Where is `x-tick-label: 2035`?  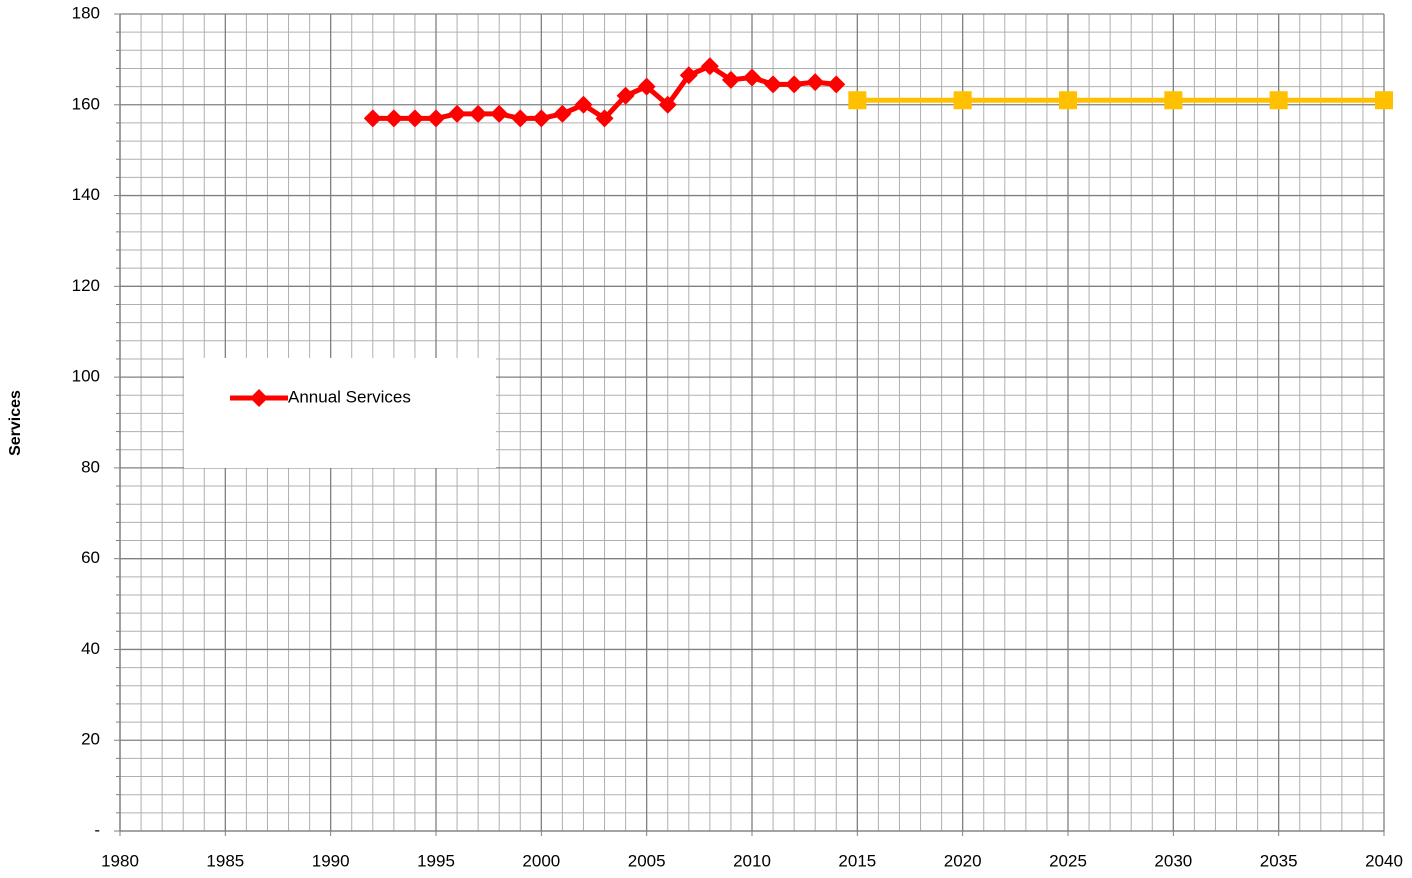 x-tick-label: 2035 is located at coordinates (1279, 860).